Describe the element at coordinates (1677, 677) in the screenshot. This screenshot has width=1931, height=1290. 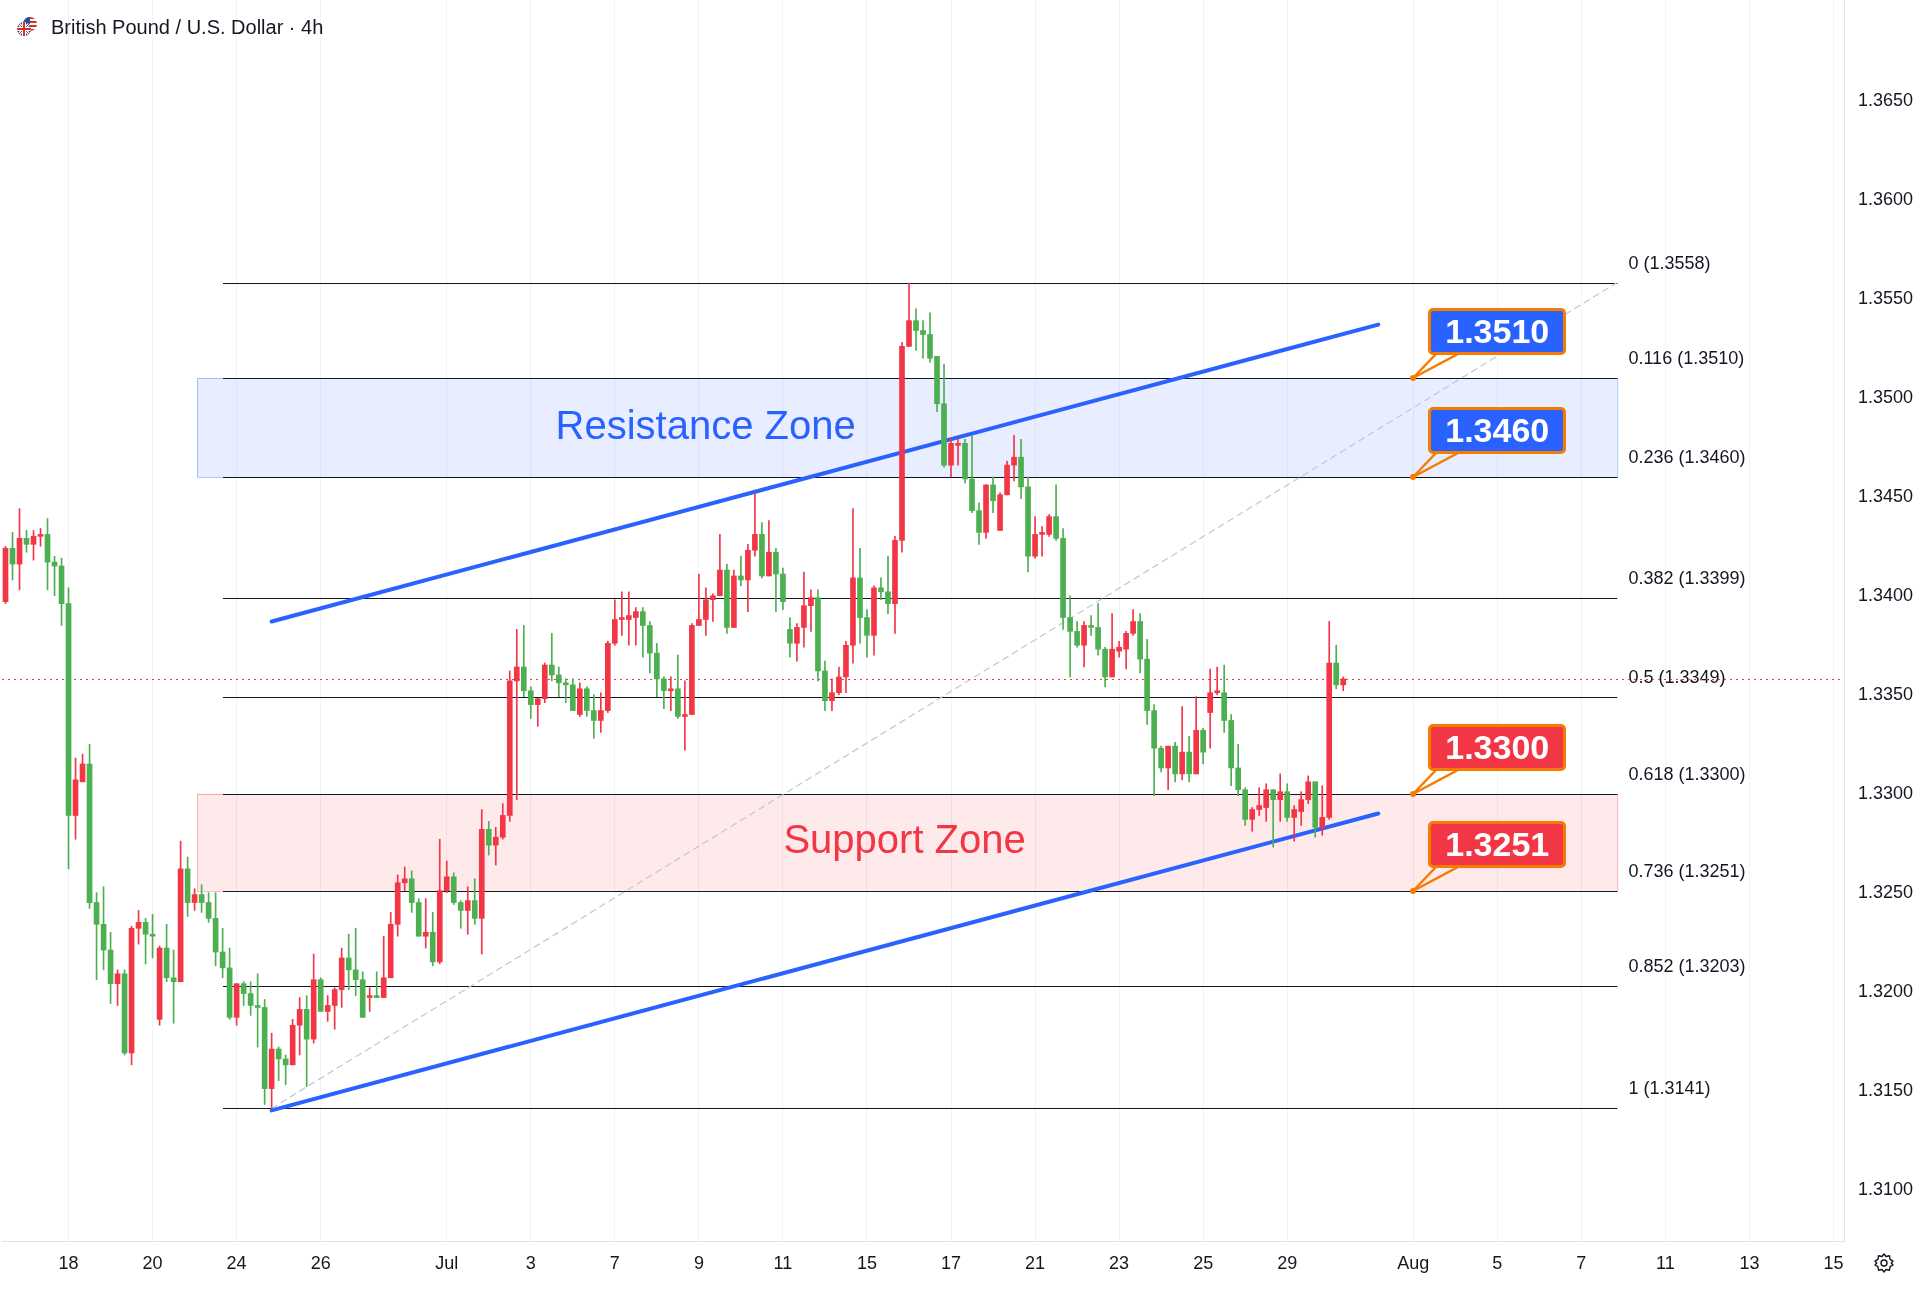
I see `ref-line-label: 0.5 (1.3349)` at that location.